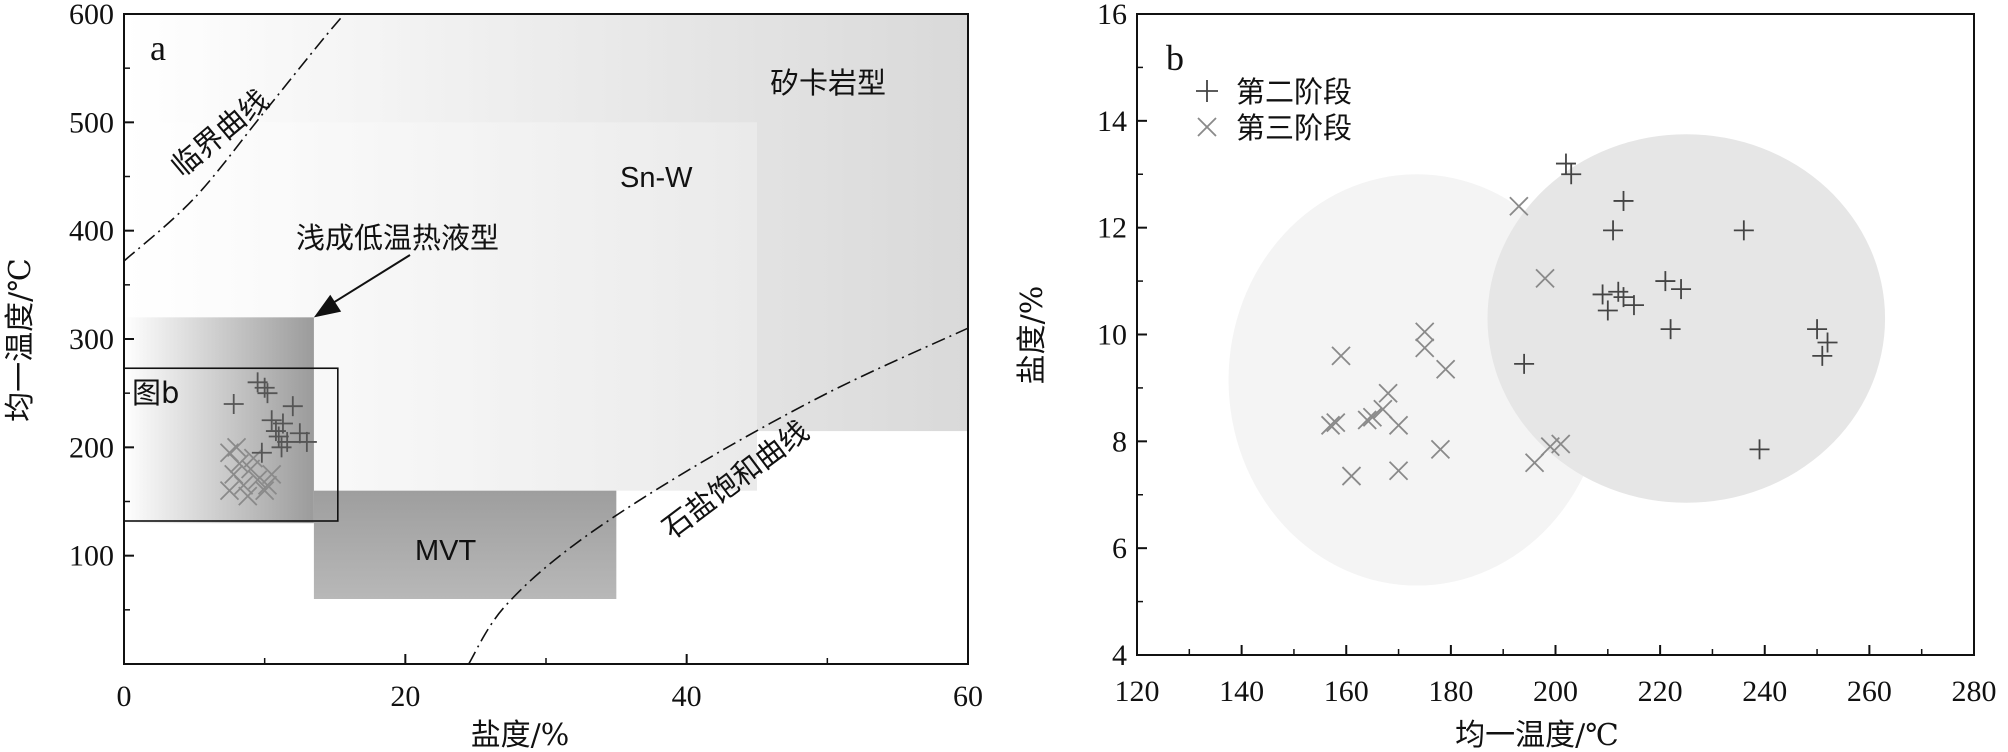 The image size is (2008, 752). What do you see at coordinates (1241, 691) in the screenshot?
I see `panel-b-x-tick-label: 140` at bounding box center [1241, 691].